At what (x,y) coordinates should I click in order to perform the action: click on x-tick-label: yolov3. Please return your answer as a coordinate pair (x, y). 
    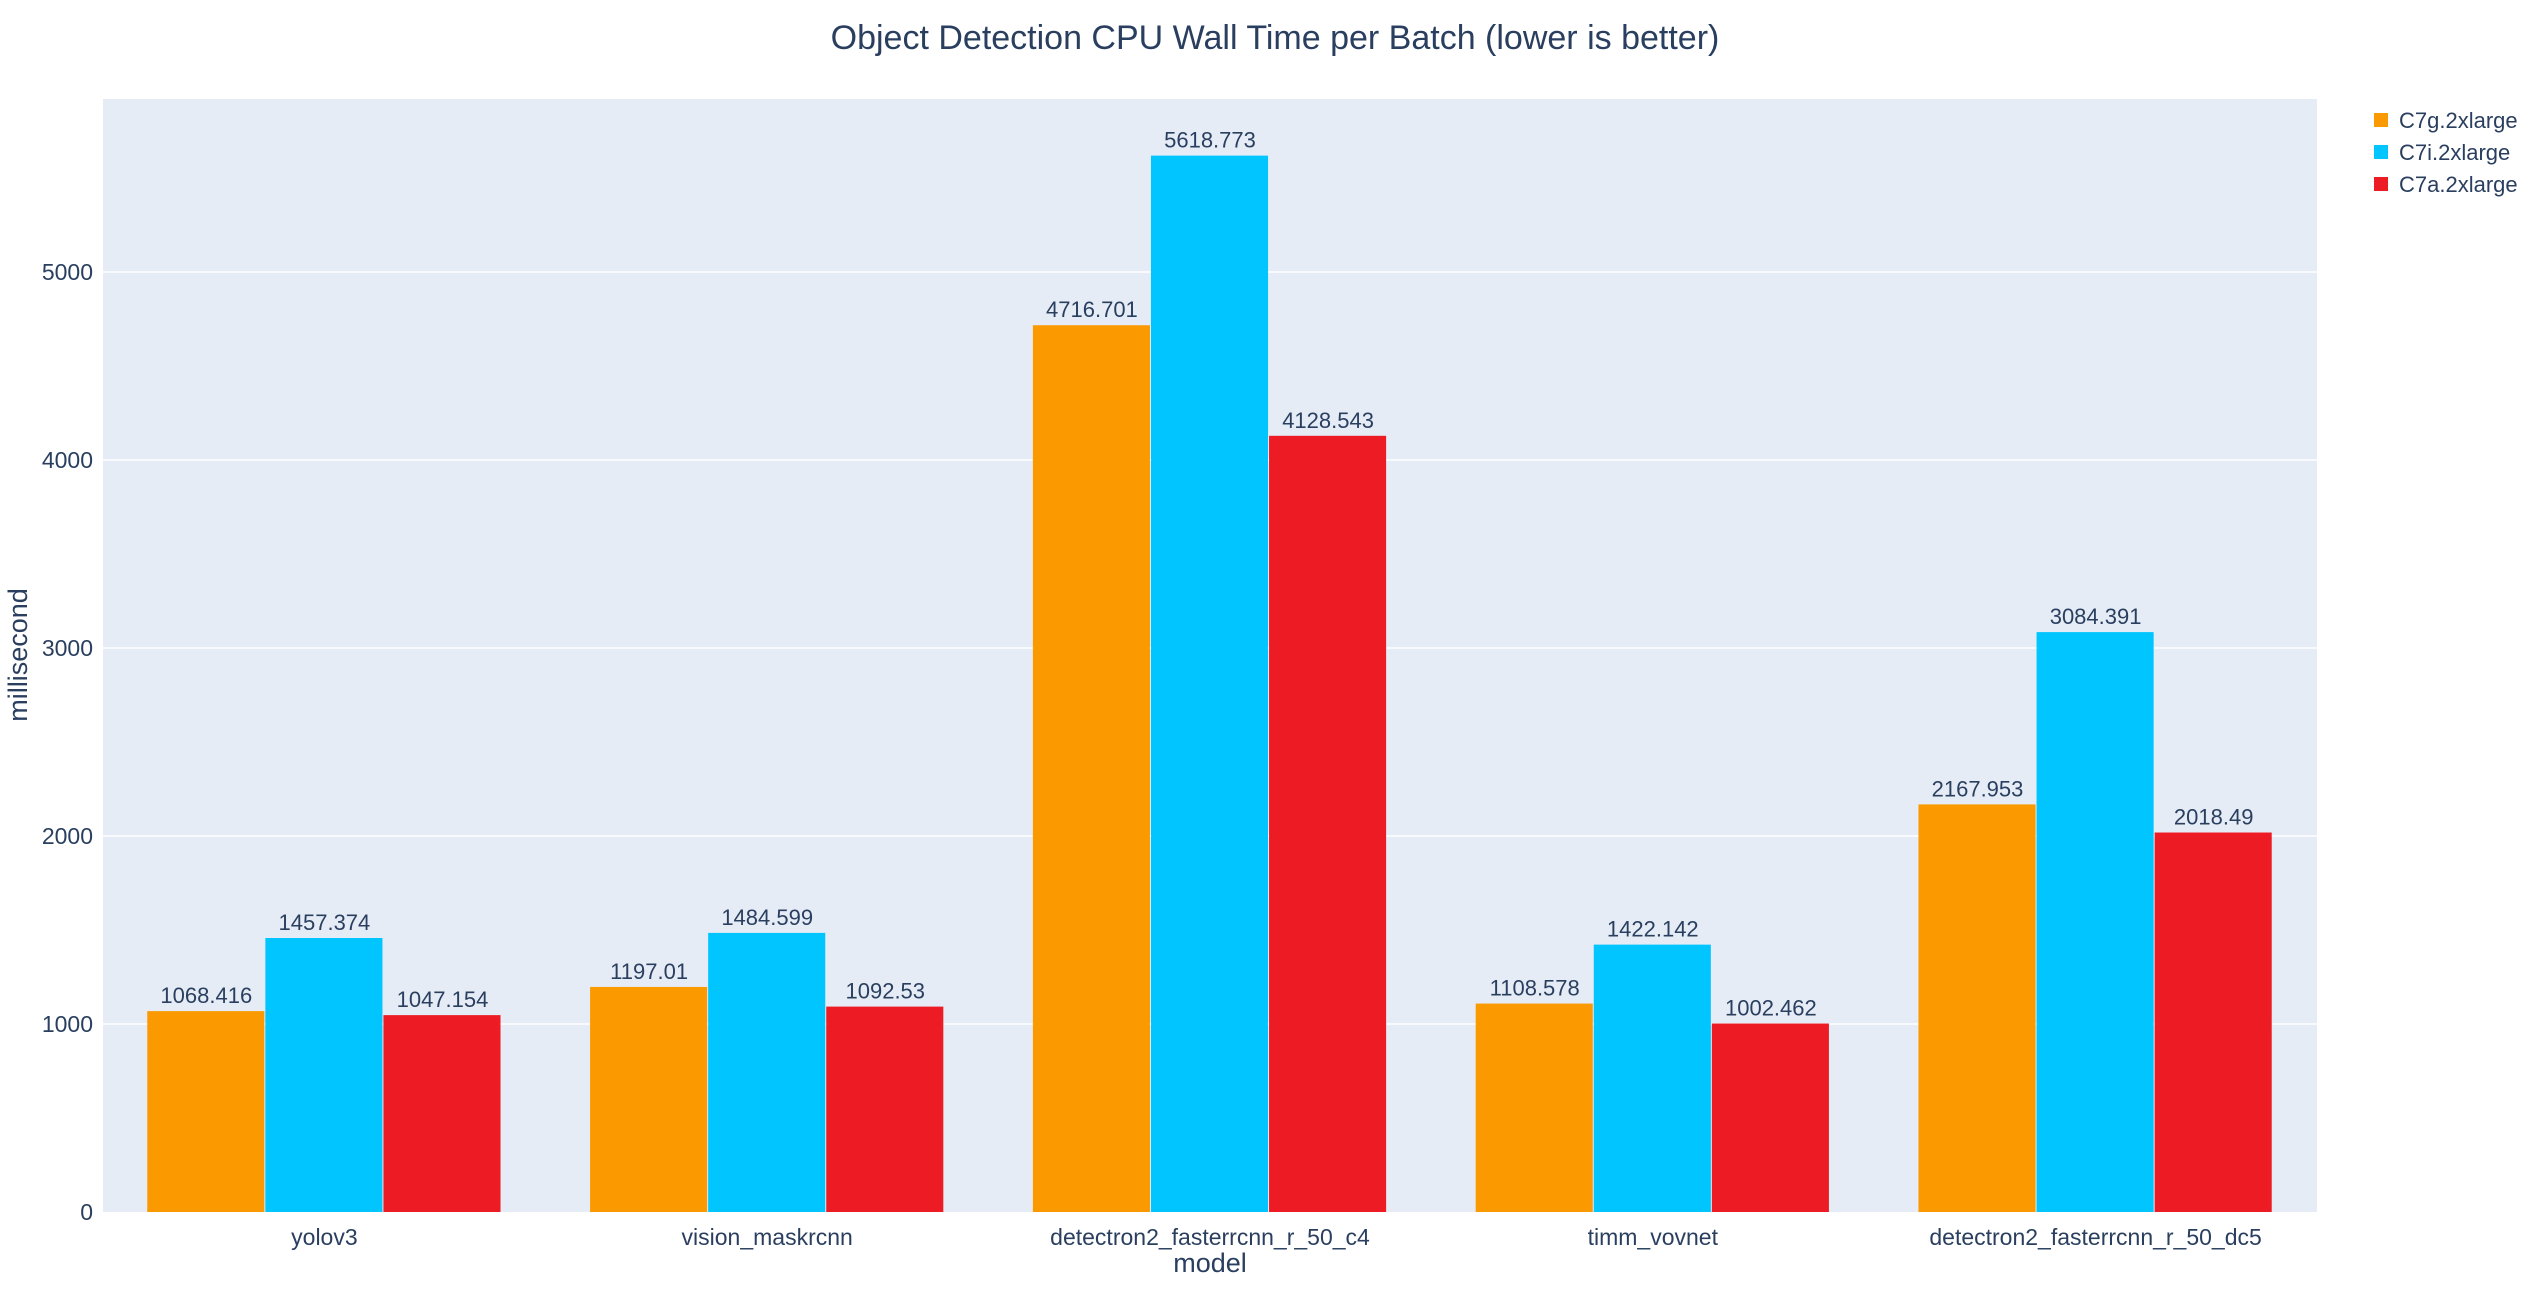
    Looking at the image, I should click on (324, 1237).